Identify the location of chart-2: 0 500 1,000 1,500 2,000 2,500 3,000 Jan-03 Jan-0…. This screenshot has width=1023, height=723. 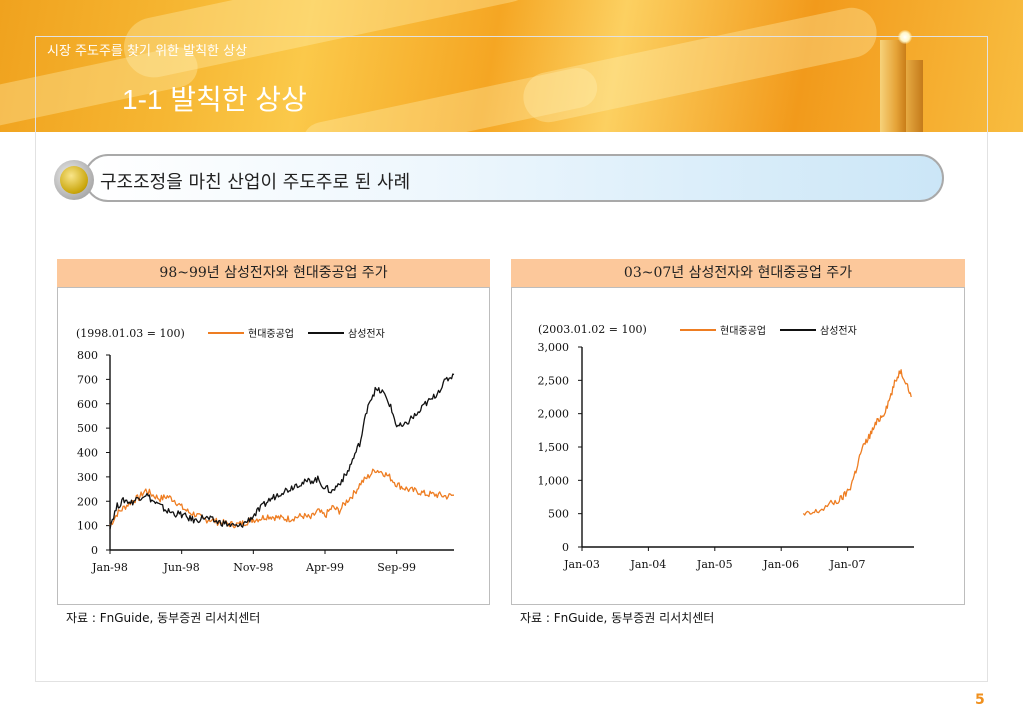
(726, 447).